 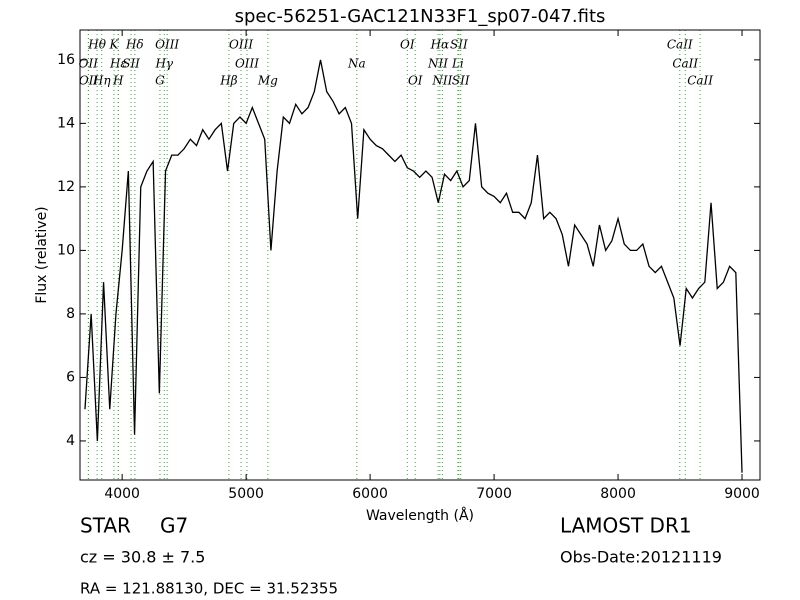 I want to click on survey: LAMOST DR1, so click(x=626, y=526).